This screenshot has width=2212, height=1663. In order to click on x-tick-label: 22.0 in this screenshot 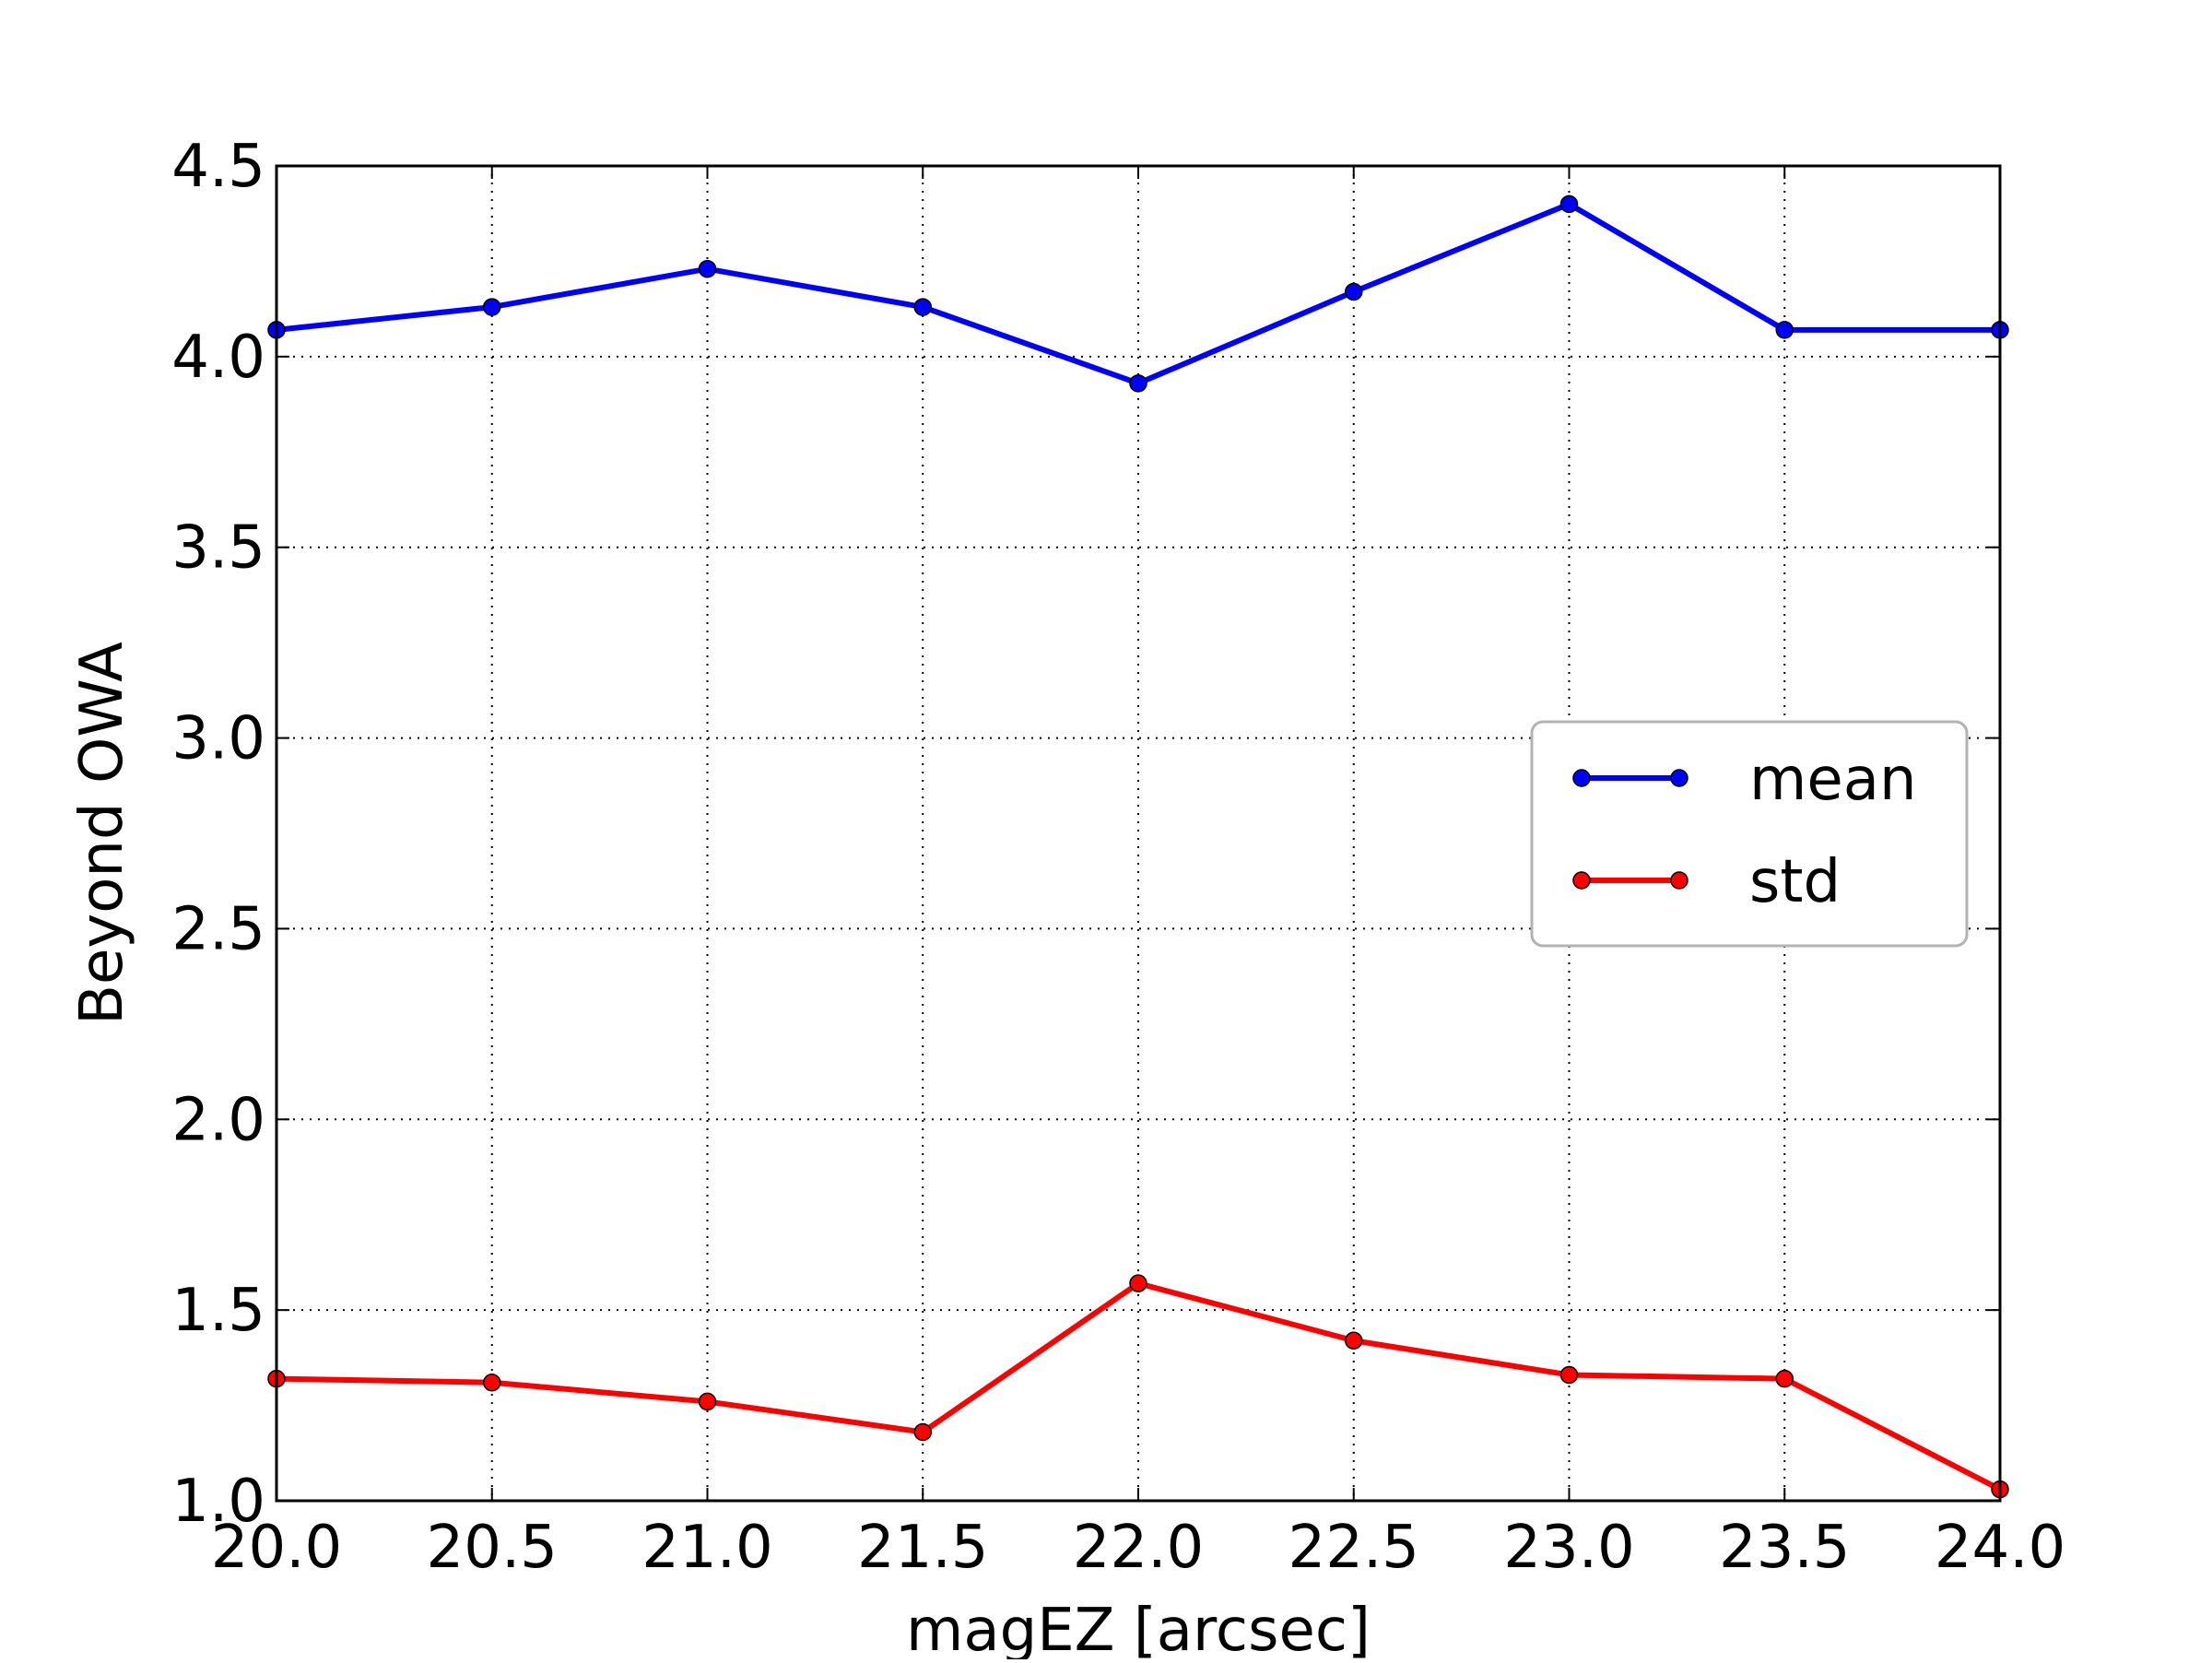, I will do `click(1139, 1548)`.